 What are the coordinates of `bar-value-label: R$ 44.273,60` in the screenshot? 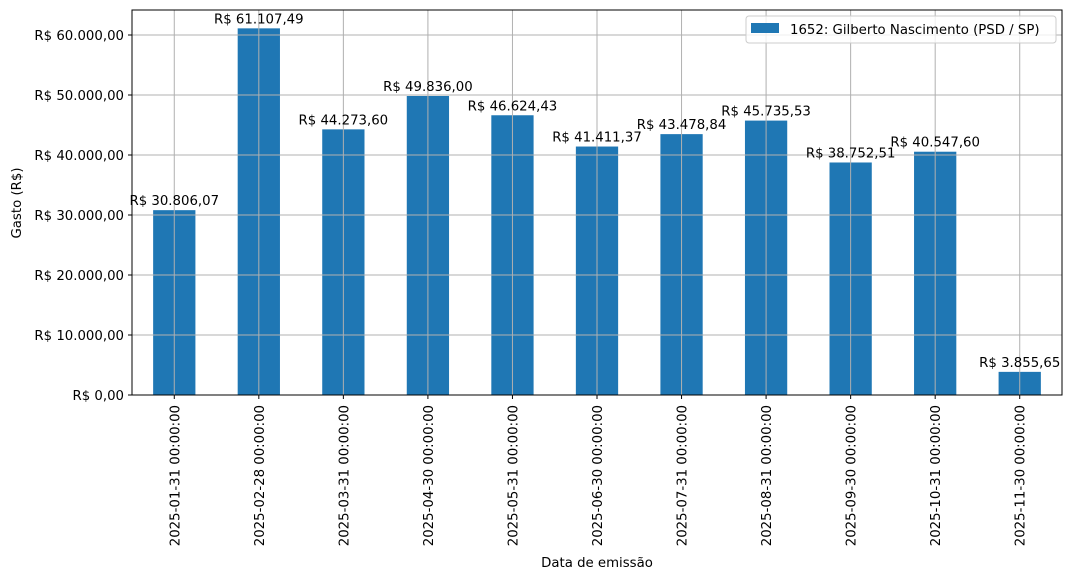 It's located at (344, 120).